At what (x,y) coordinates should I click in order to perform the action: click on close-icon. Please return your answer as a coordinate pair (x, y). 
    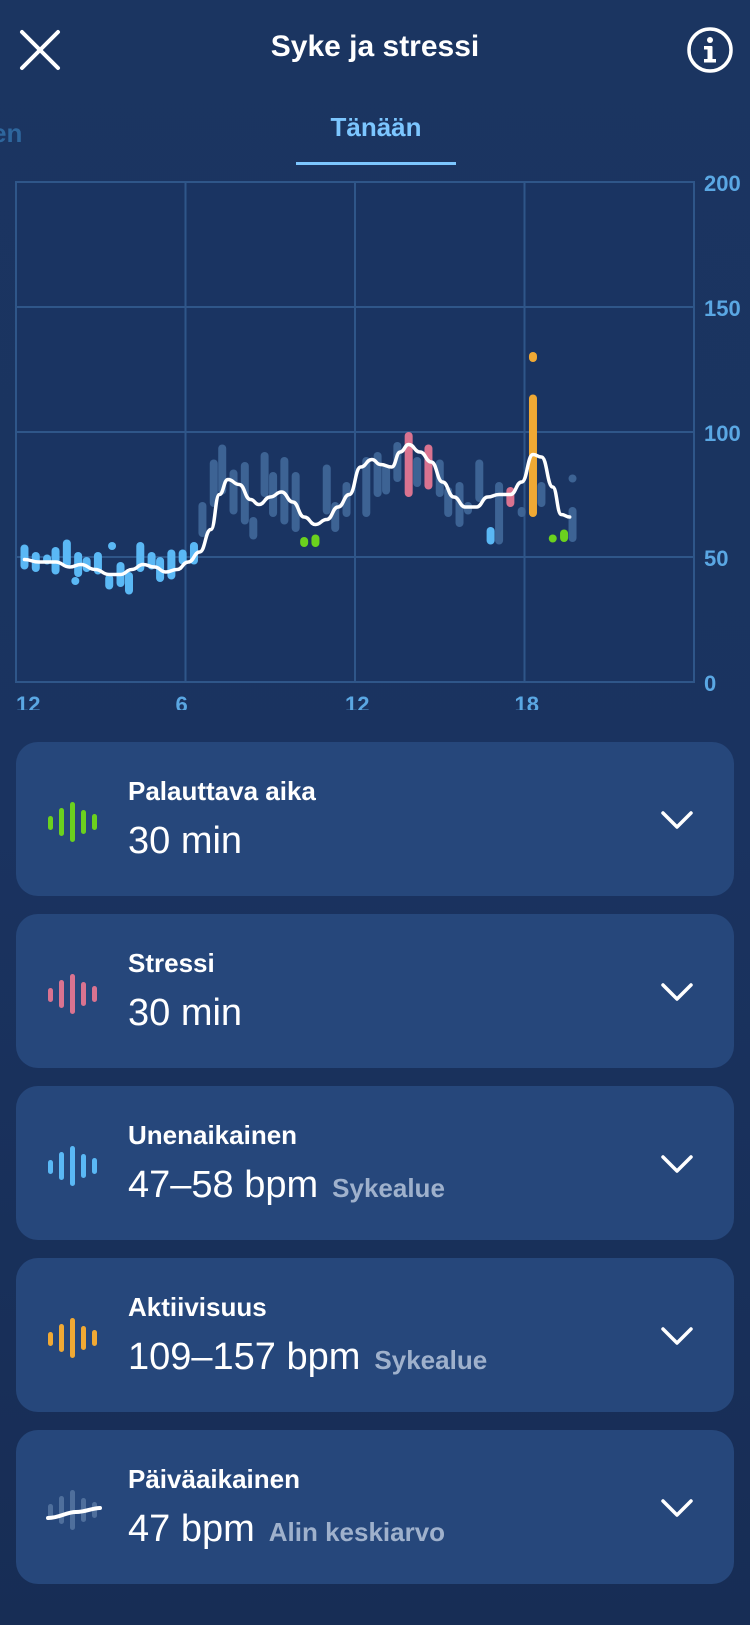
    Looking at the image, I should click on (40, 50).